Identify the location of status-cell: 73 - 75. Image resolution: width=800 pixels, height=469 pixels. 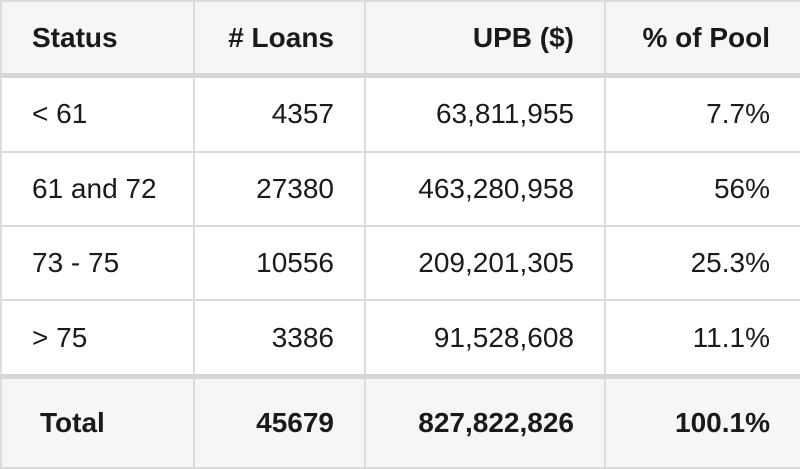
(97, 263).